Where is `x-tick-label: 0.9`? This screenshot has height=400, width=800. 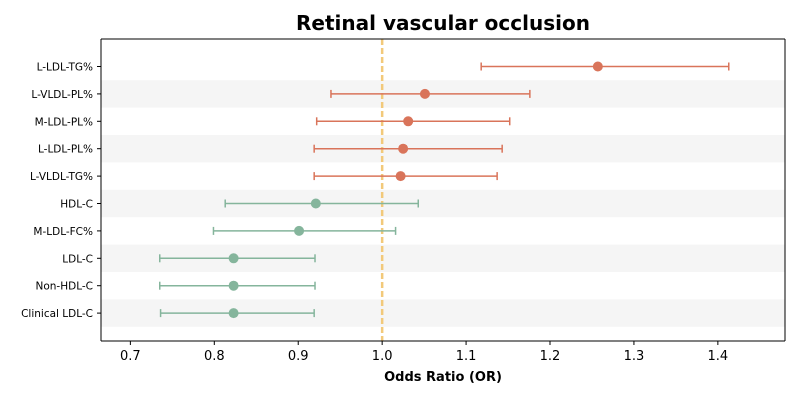
x-tick-label: 0.9 is located at coordinates (298, 356).